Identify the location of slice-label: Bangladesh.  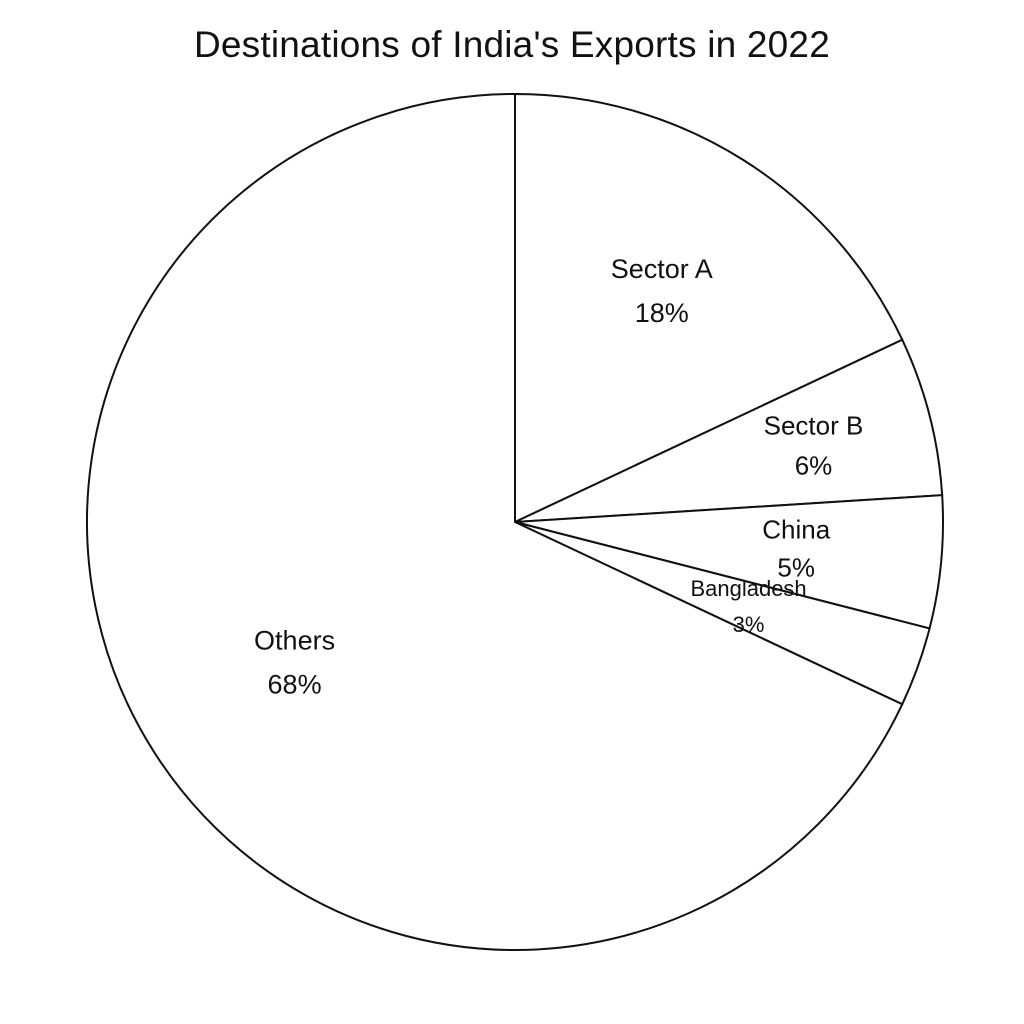
(748, 588).